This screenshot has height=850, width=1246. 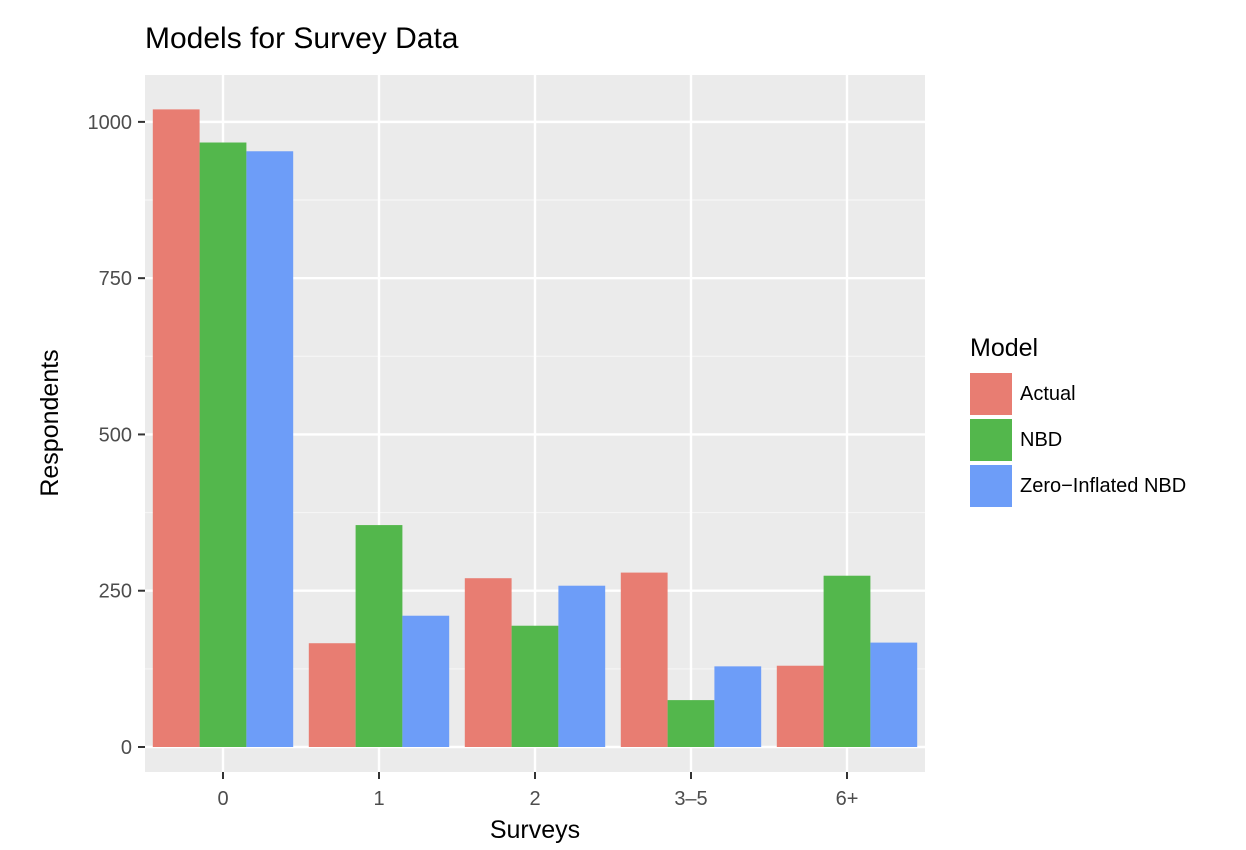 What do you see at coordinates (222, 799) in the screenshot?
I see `x-tick-label: 0` at bounding box center [222, 799].